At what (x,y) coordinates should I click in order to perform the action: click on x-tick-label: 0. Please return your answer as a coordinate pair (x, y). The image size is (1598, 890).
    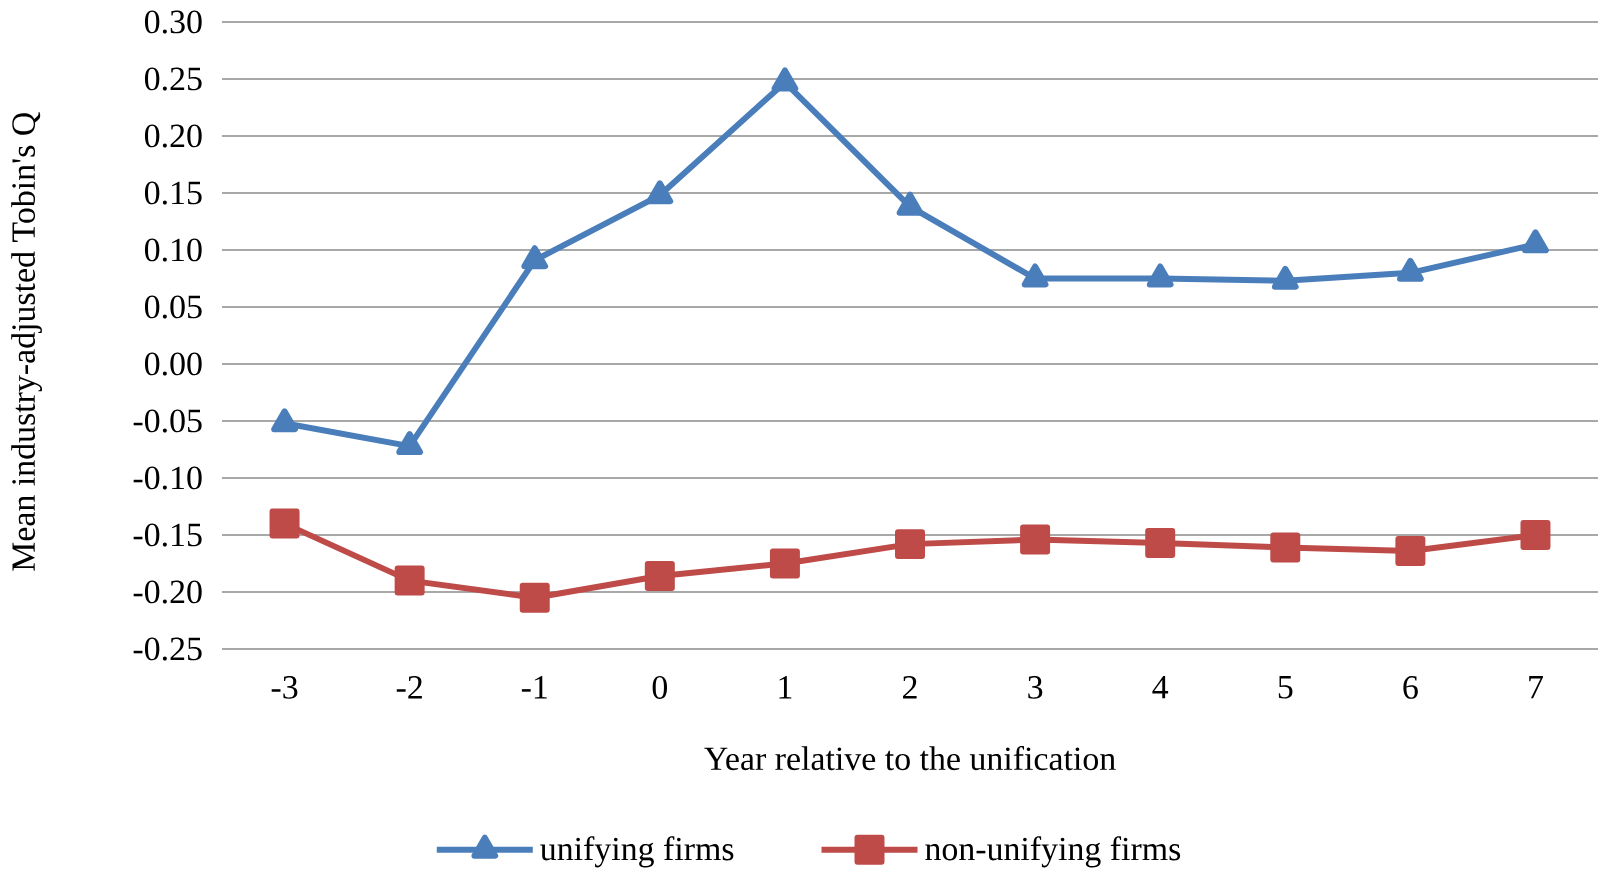
    Looking at the image, I should click on (660, 687).